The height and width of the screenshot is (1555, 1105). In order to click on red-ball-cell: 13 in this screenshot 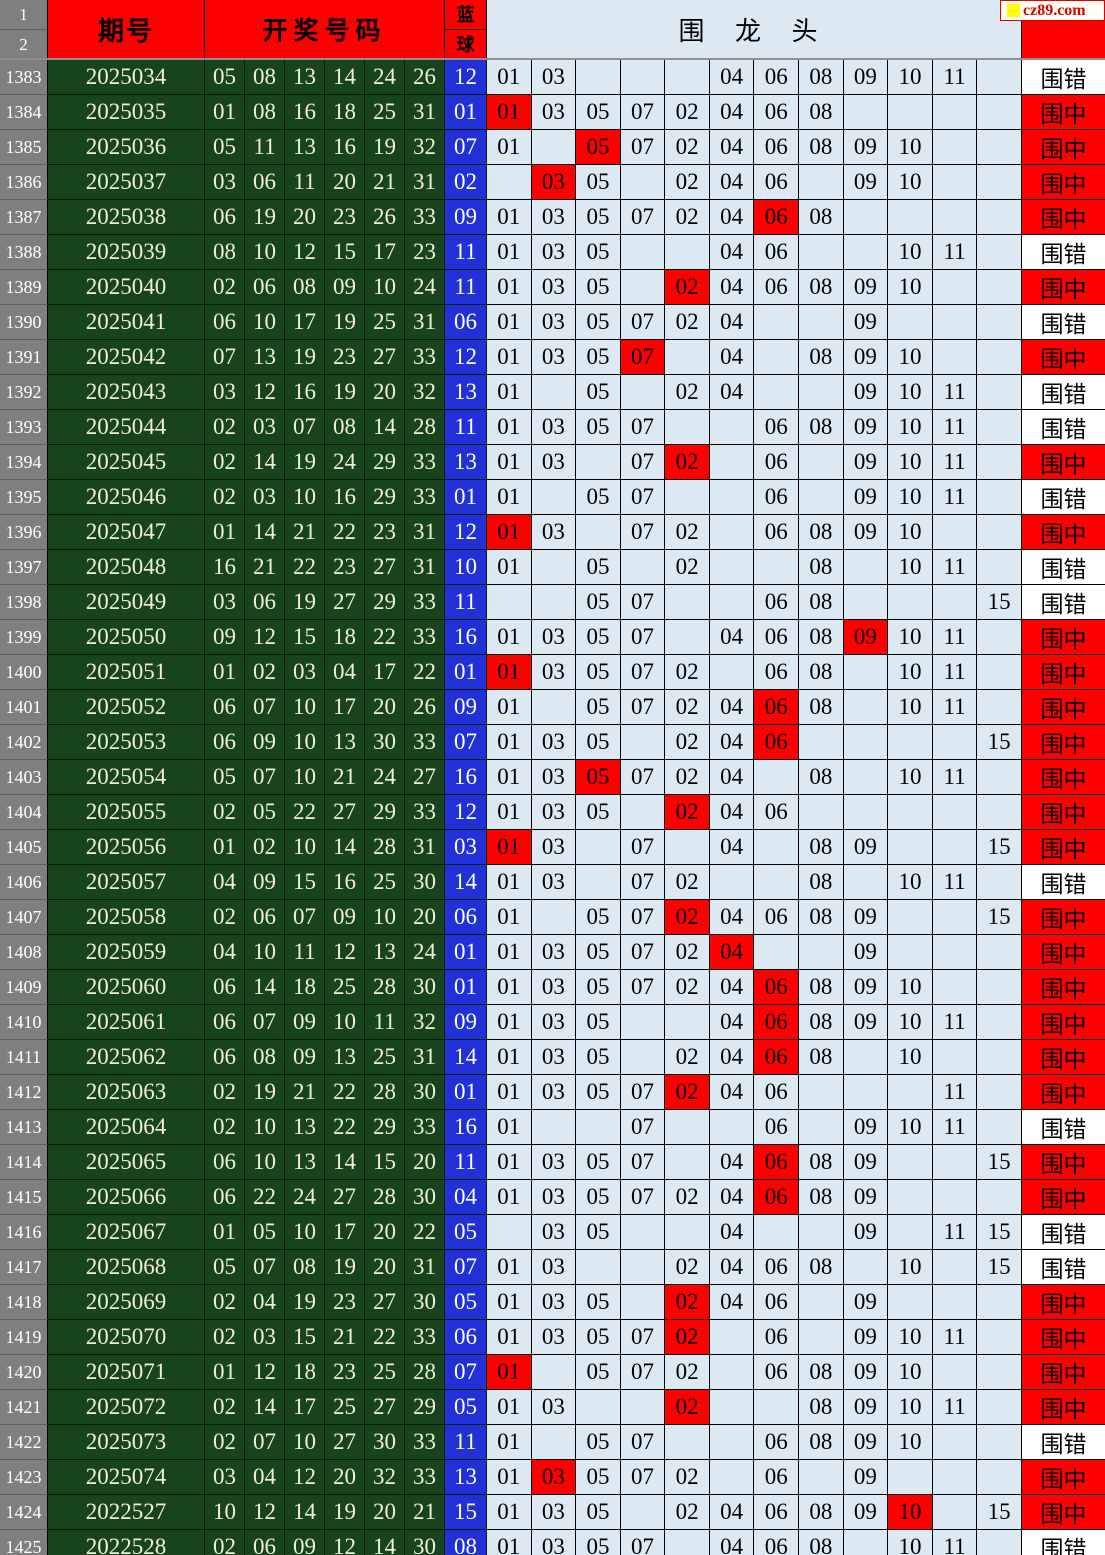, I will do `click(305, 1127)`.